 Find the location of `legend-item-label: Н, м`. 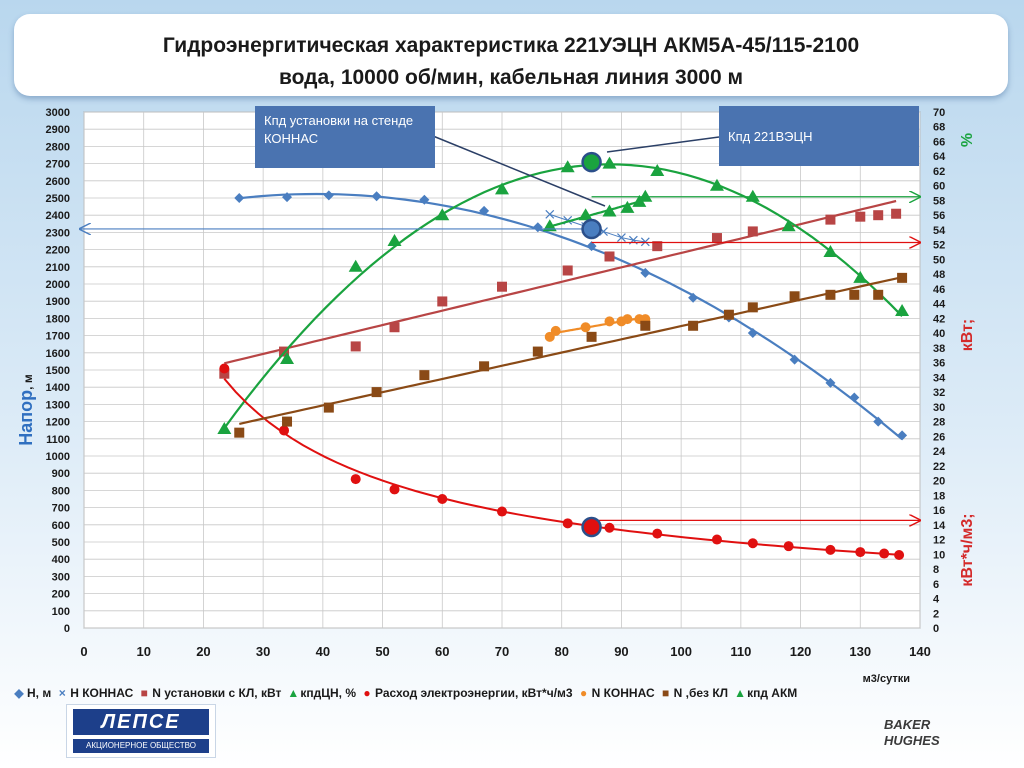

legend-item-label: Н, м is located at coordinates (39, 693).